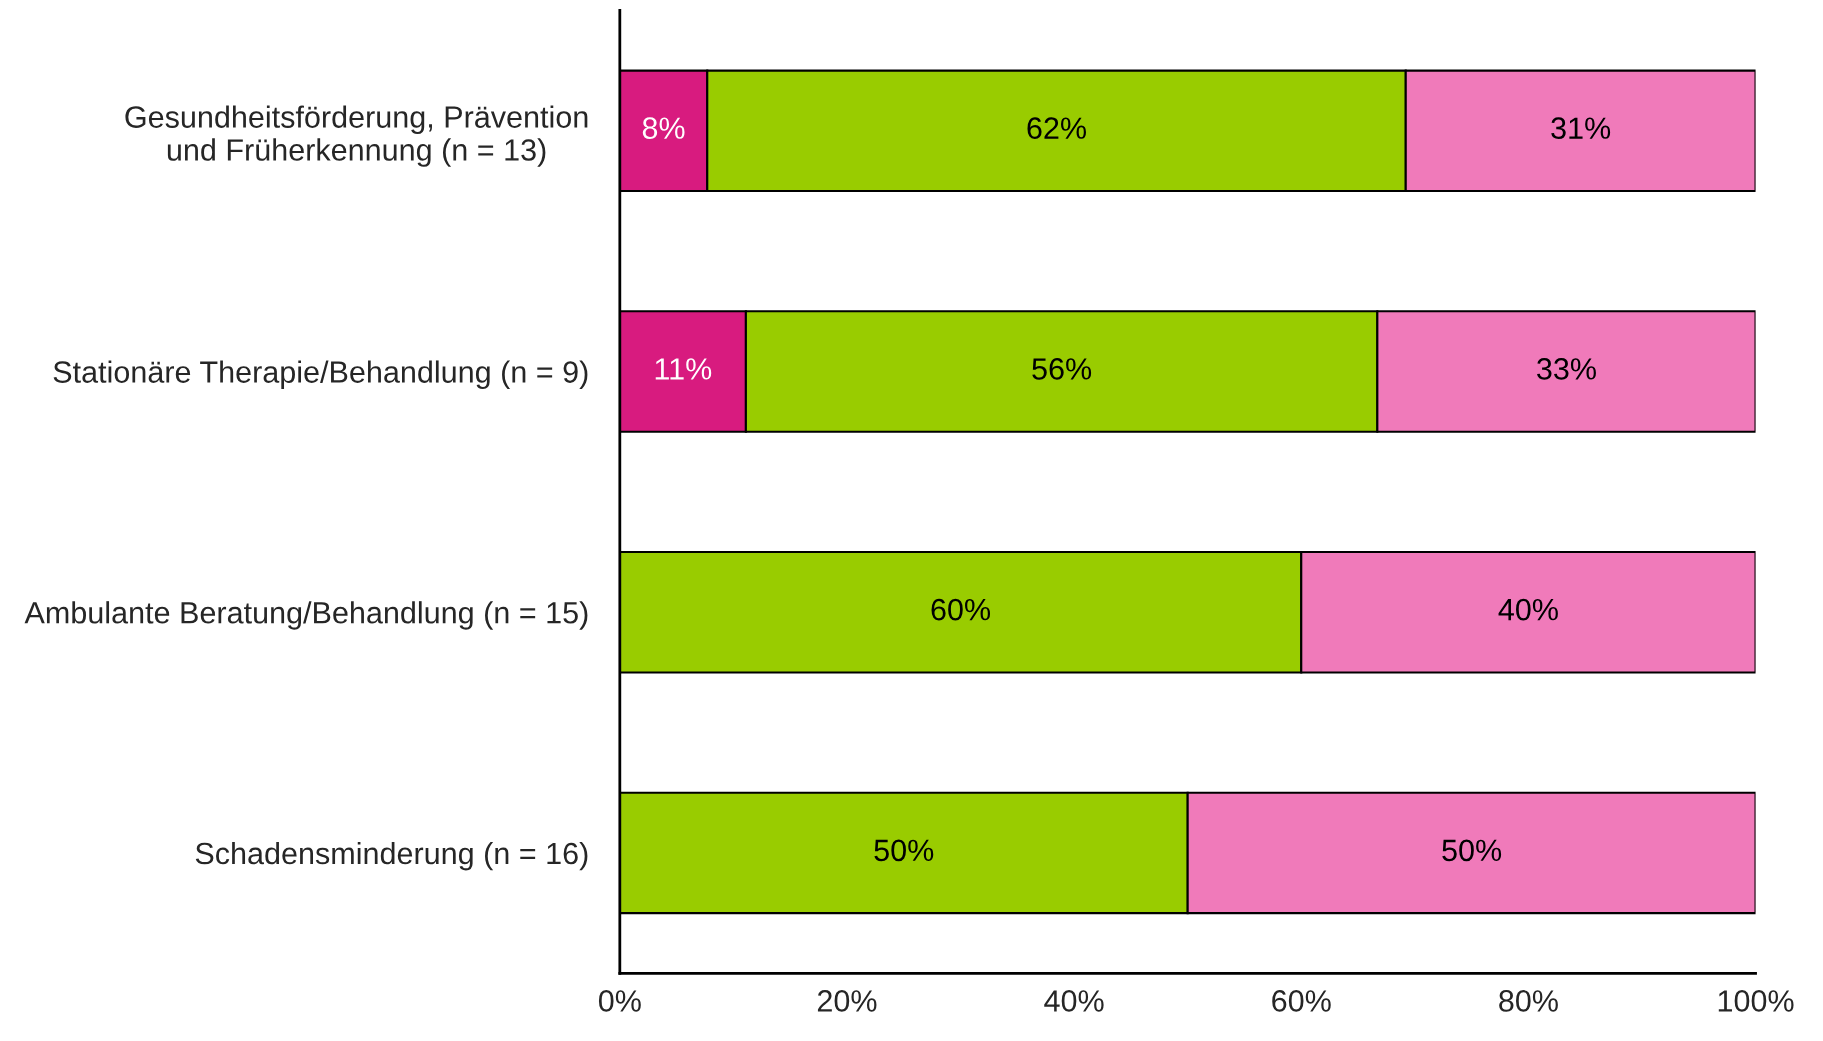 The height and width of the screenshot is (1041, 1823). Describe the element at coordinates (619, 1001) in the screenshot. I see `x-tick-label: 0%` at that location.